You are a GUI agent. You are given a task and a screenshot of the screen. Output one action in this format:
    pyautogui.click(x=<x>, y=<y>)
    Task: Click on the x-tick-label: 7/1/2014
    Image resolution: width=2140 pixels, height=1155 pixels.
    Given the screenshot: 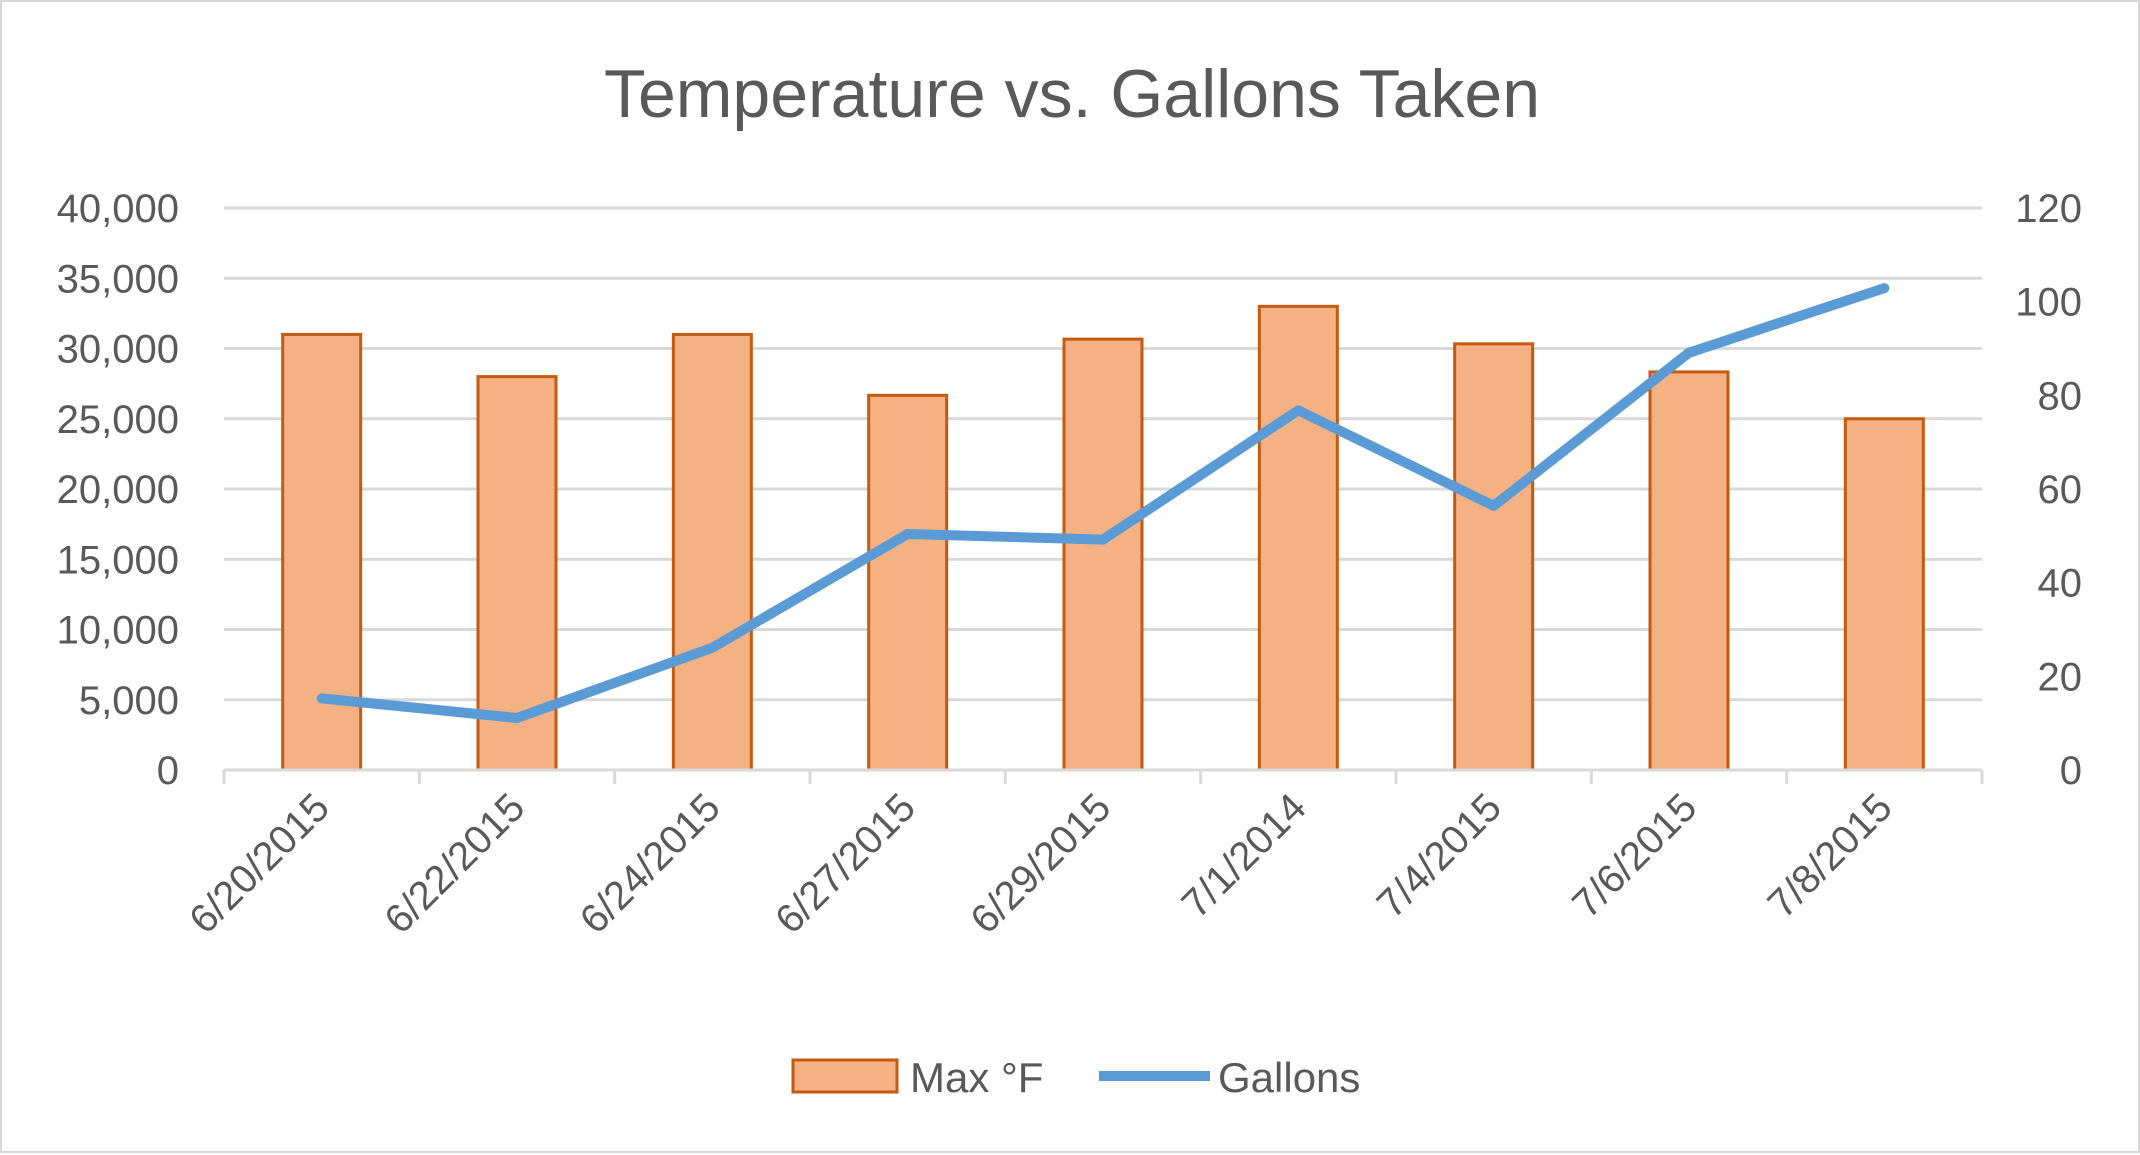 What is the action you would take?
    pyautogui.click(x=1243, y=855)
    